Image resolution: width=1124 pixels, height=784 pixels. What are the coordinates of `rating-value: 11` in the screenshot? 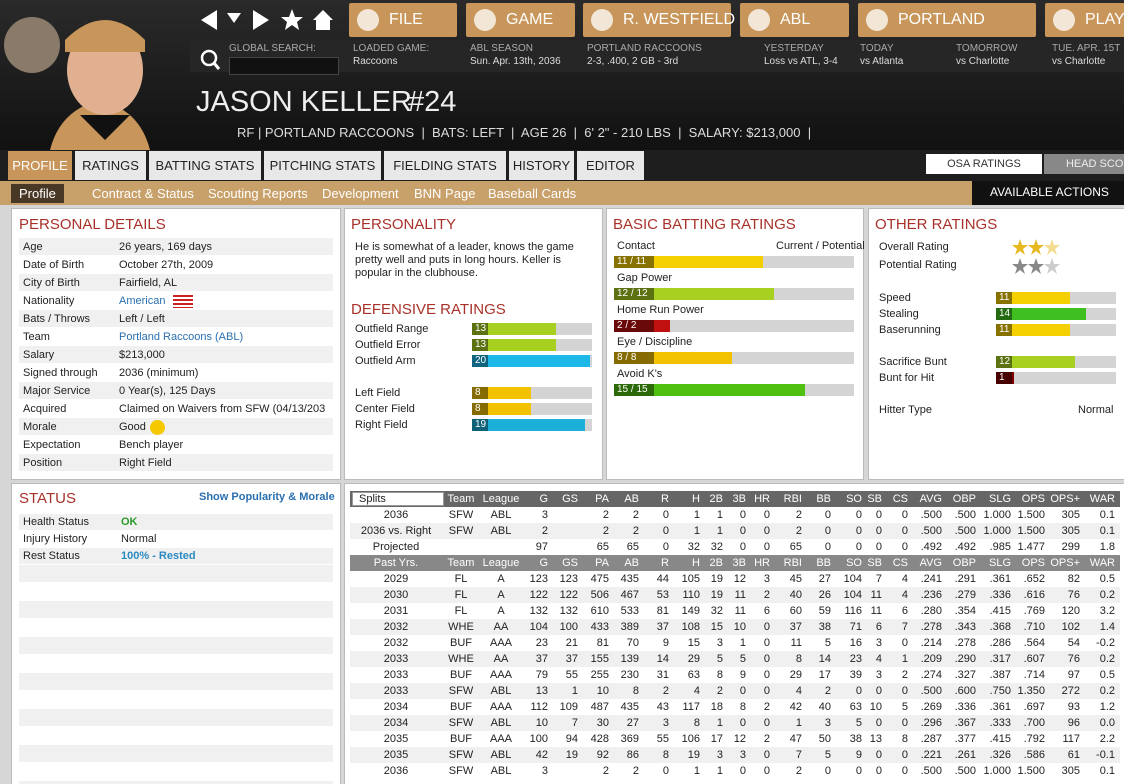 It's located at (1004, 329).